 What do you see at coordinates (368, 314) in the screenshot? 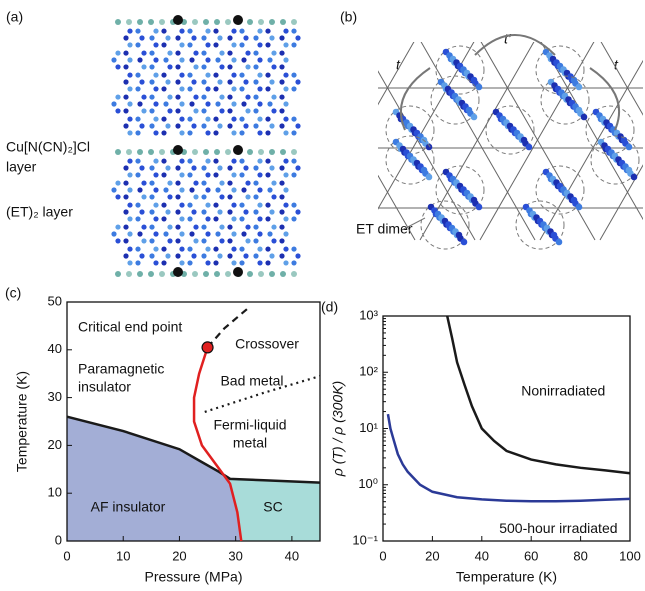
I see `y-tick-label: 10³` at bounding box center [368, 314].